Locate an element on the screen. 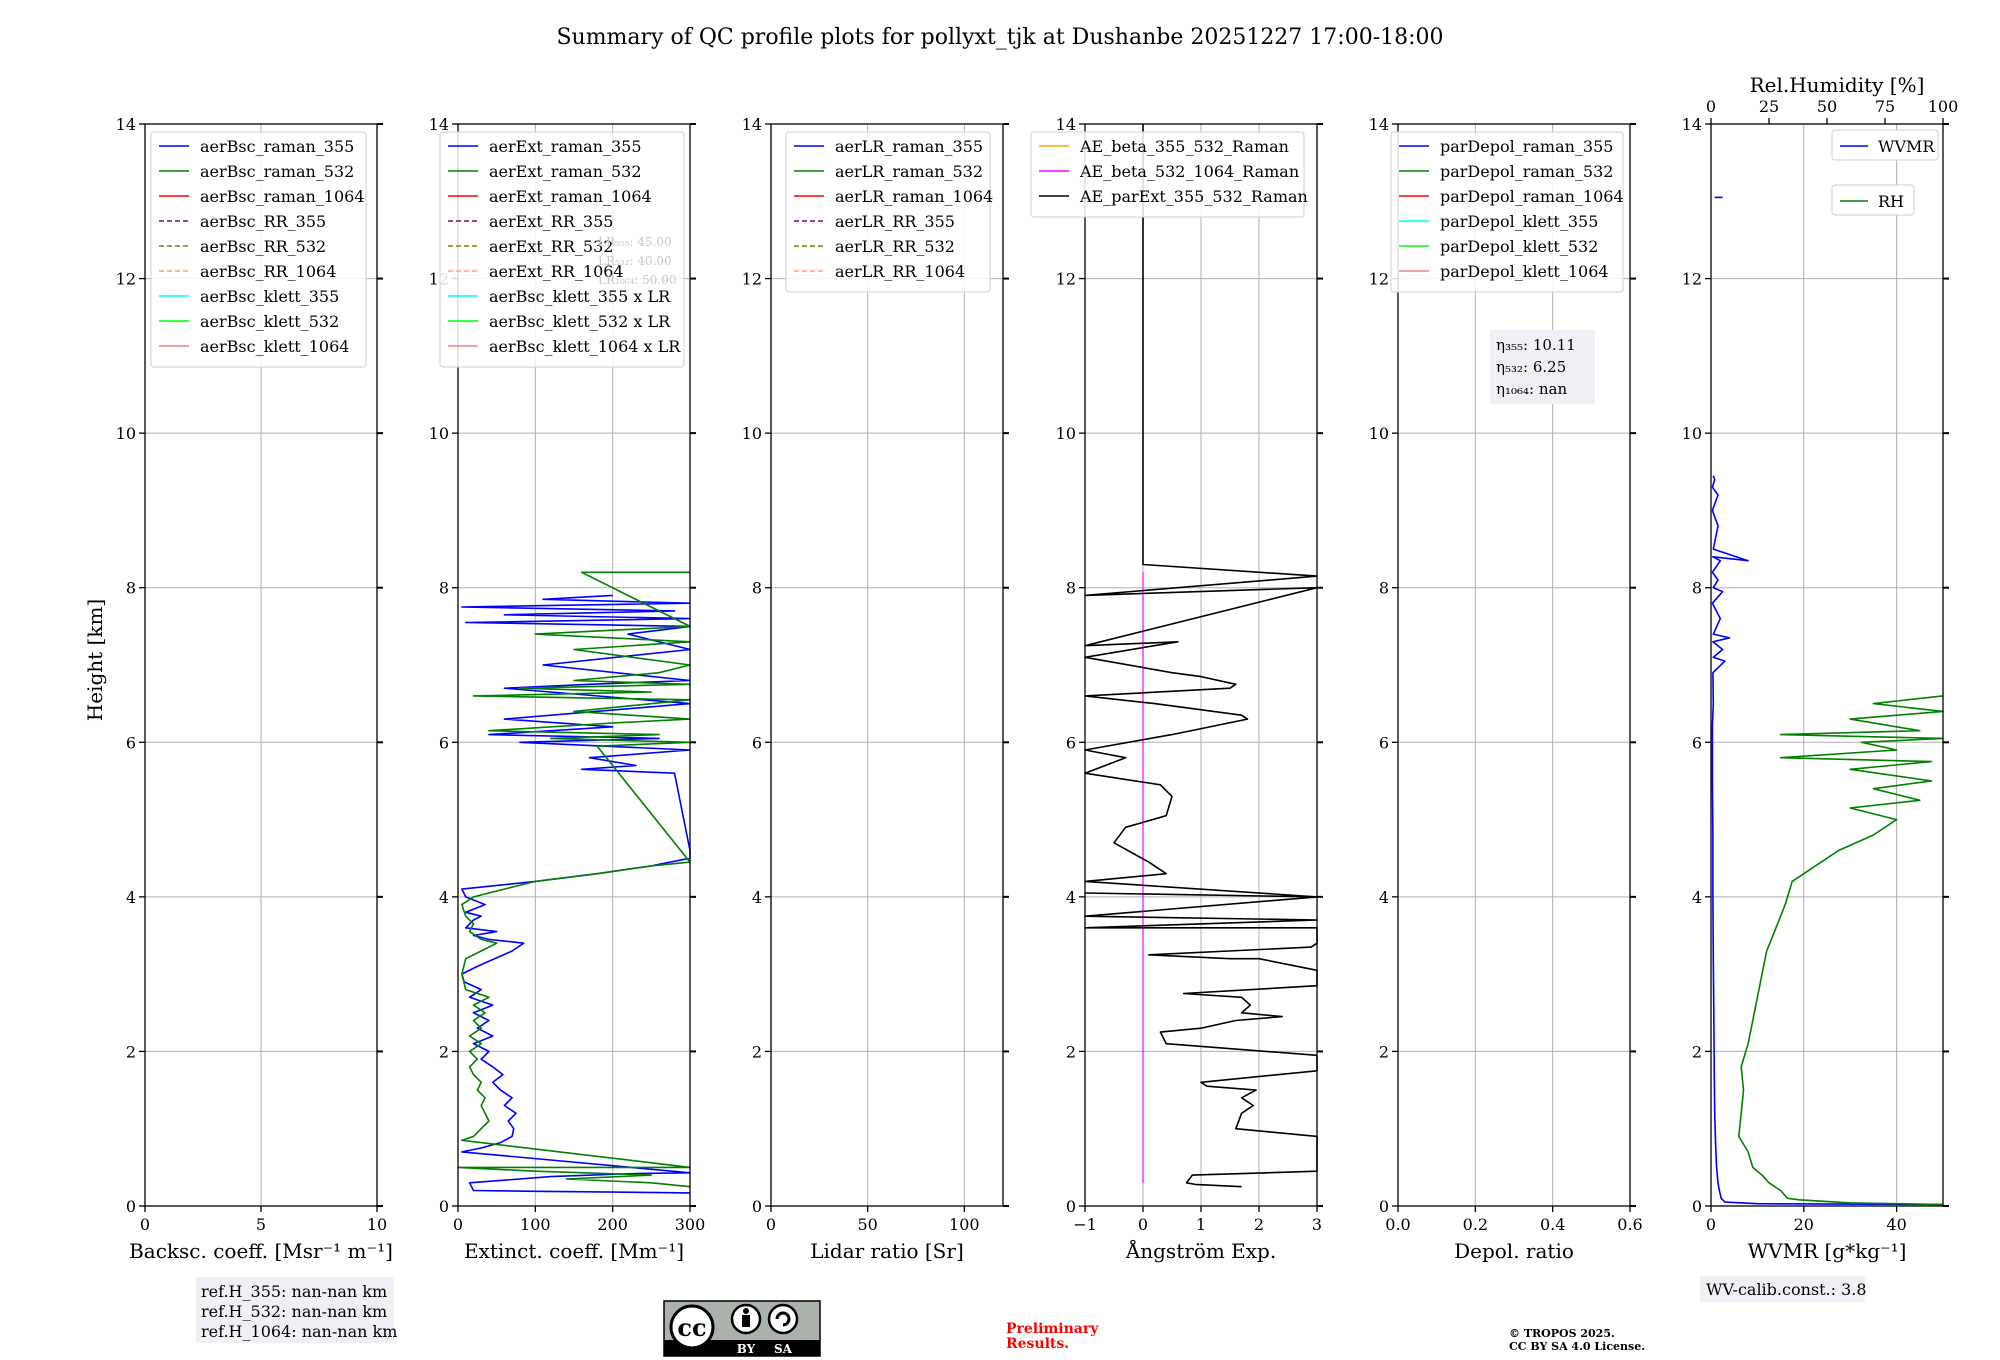 The image size is (2000, 1360). wv-calib-text: WV-calib.const.: 3.8 is located at coordinates (1786, 1289).